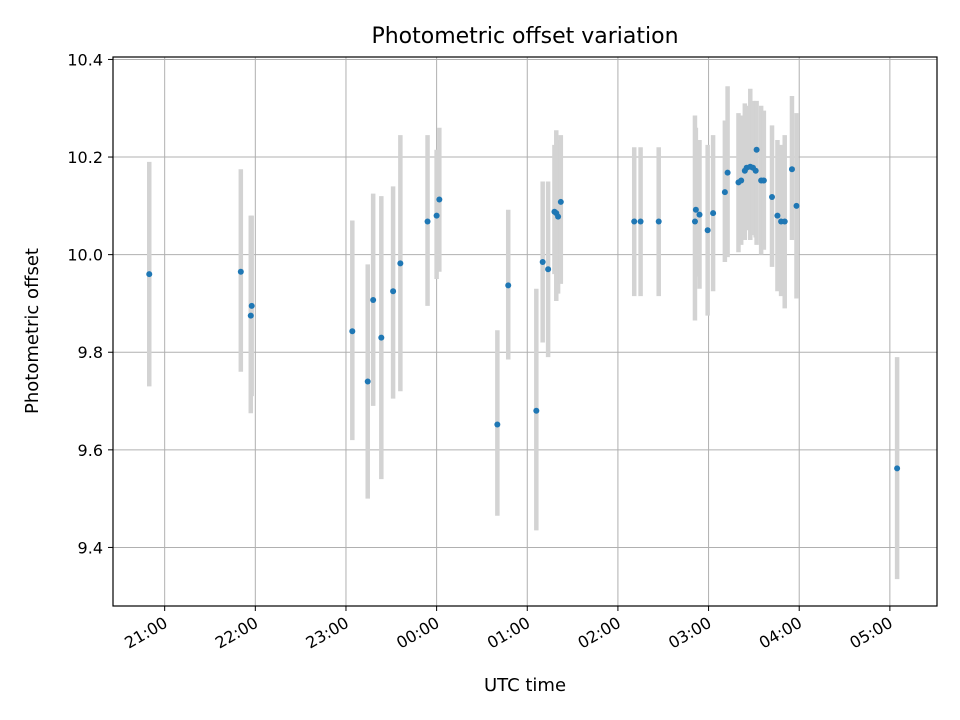 This screenshot has height=720, width=960. I want to click on x-tick-label: 04:00, so click(780, 633).